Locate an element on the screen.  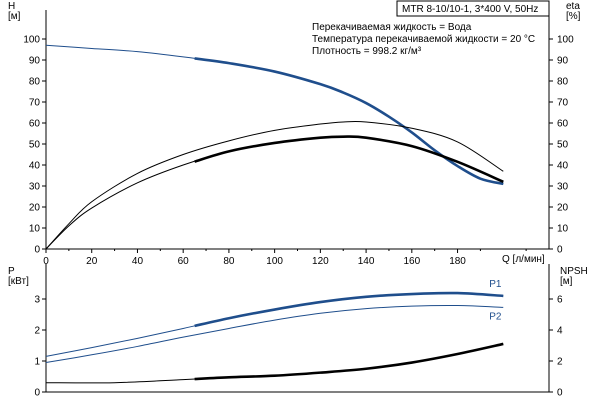
npsh-tick-label: 6 is located at coordinates (560, 300).